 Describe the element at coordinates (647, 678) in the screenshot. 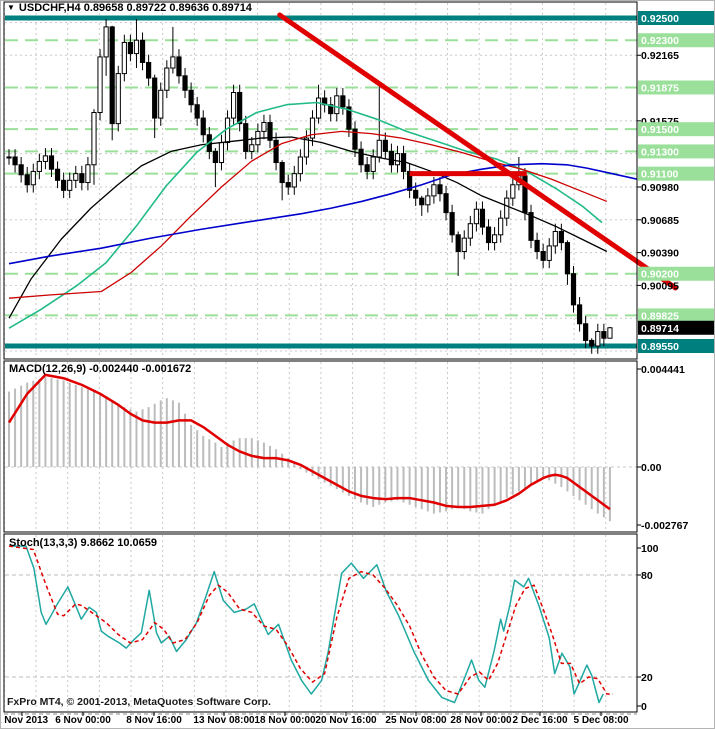

I see `stoch-axis-label: 20` at that location.